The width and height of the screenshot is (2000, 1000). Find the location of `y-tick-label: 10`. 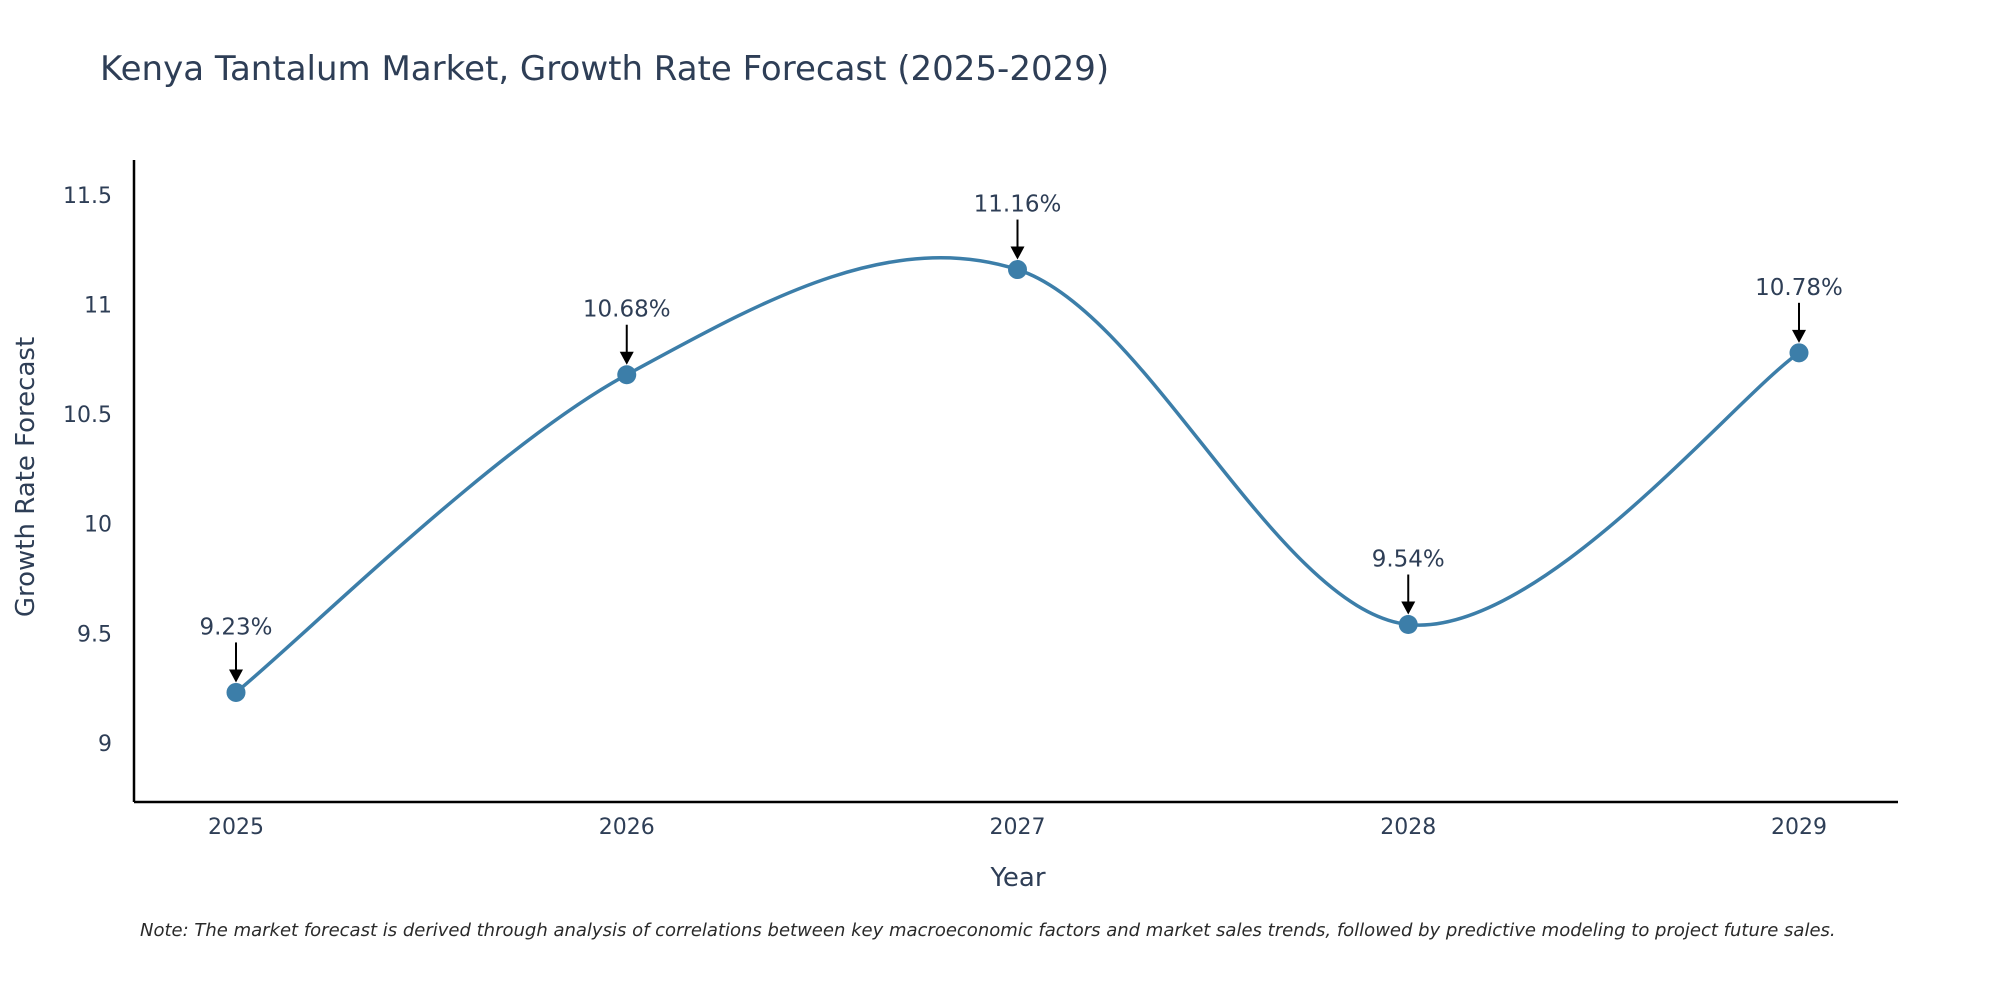

y-tick-label: 10 is located at coordinates (98, 525).